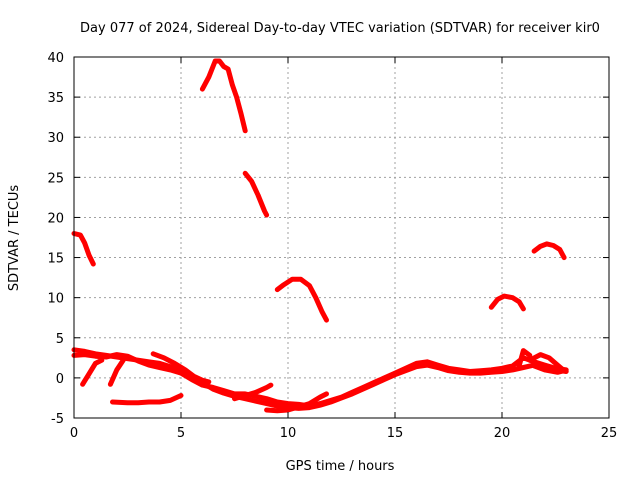  What do you see at coordinates (55, 299) in the screenshot?
I see `y-tick-label: 10` at bounding box center [55, 299].